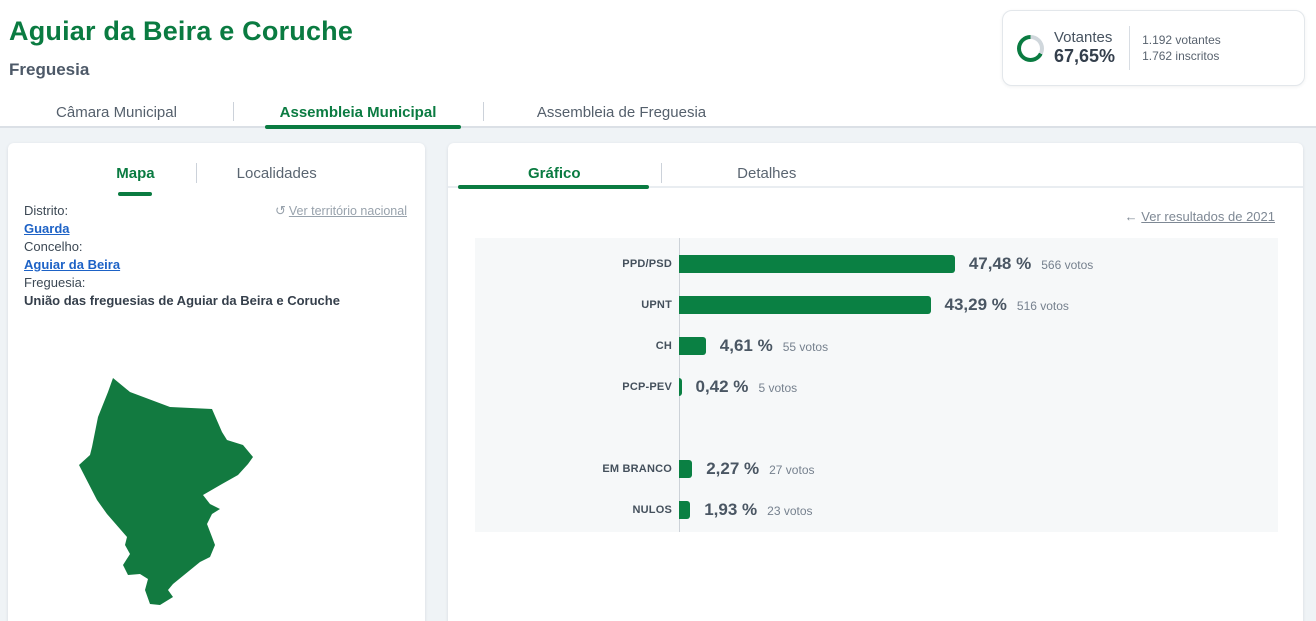  Describe the element at coordinates (731, 509) in the screenshot. I see `bar-percent-label: 1,93 %` at that location.